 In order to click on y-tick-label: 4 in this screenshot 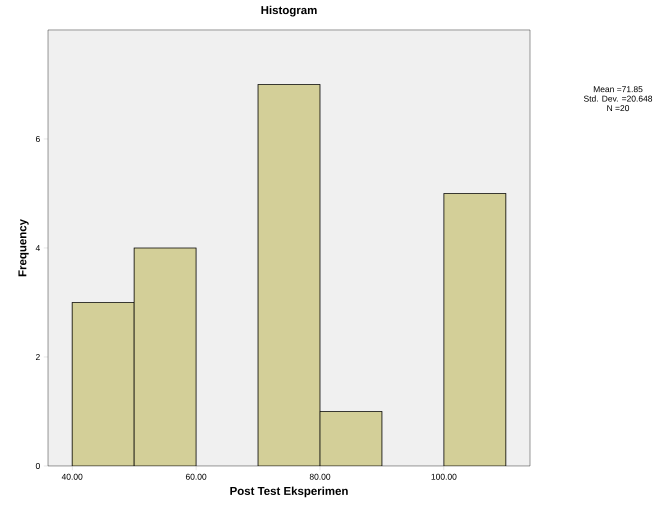, I will do `click(38, 248)`.